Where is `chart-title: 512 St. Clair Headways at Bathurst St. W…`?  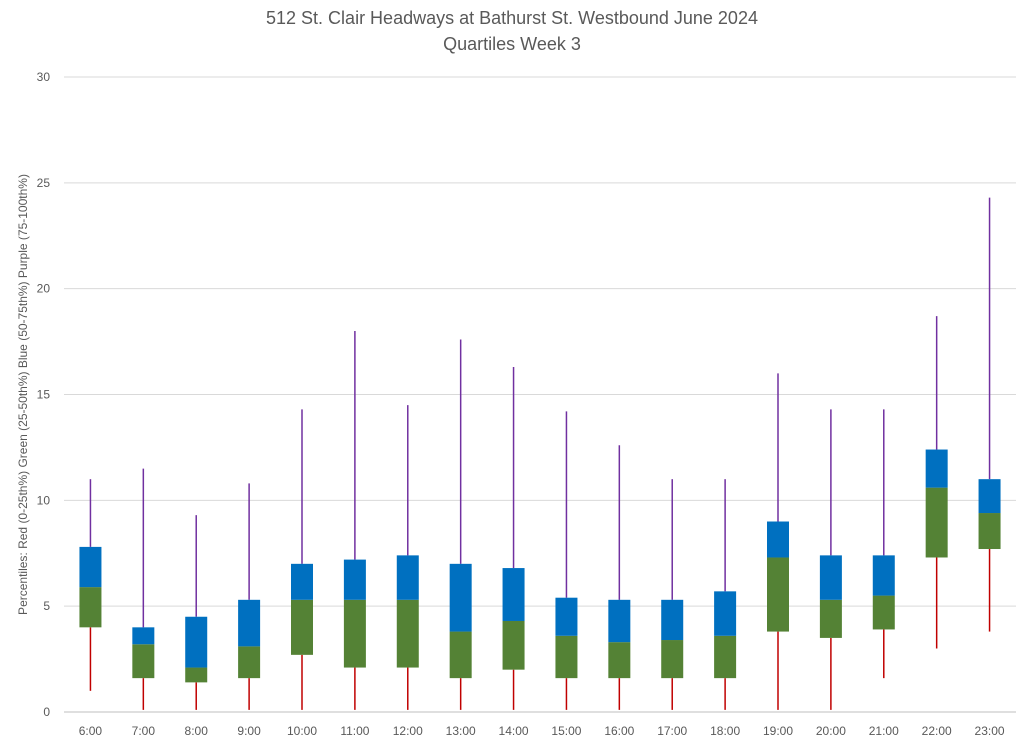
chart-title: 512 St. Clair Headways at Bathurst St. W… is located at coordinates (512, 18).